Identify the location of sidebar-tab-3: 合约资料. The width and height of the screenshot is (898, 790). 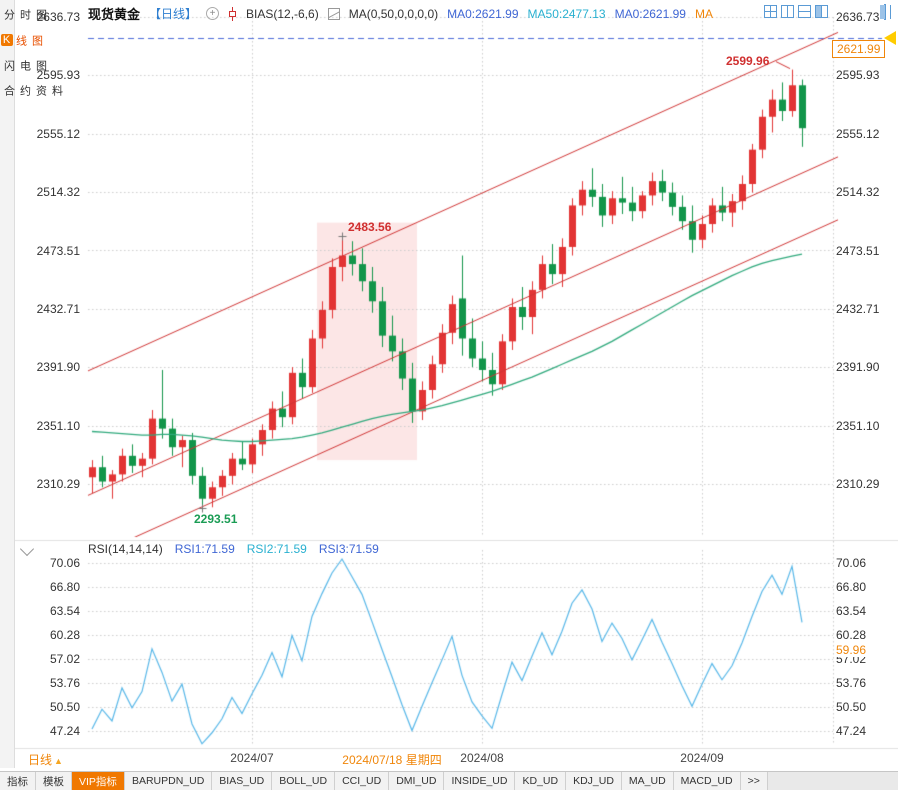
(32, 90).